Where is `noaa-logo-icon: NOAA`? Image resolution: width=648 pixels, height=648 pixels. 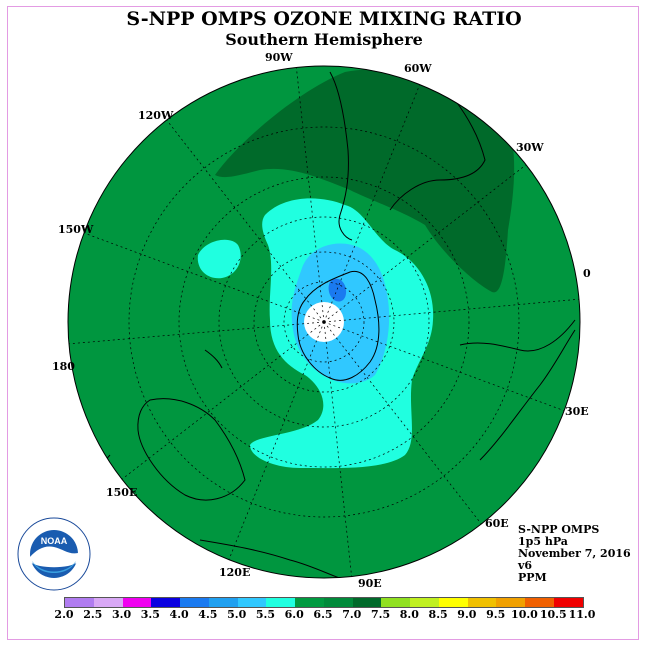 noaa-logo-icon: NOAA is located at coordinates (54, 554).